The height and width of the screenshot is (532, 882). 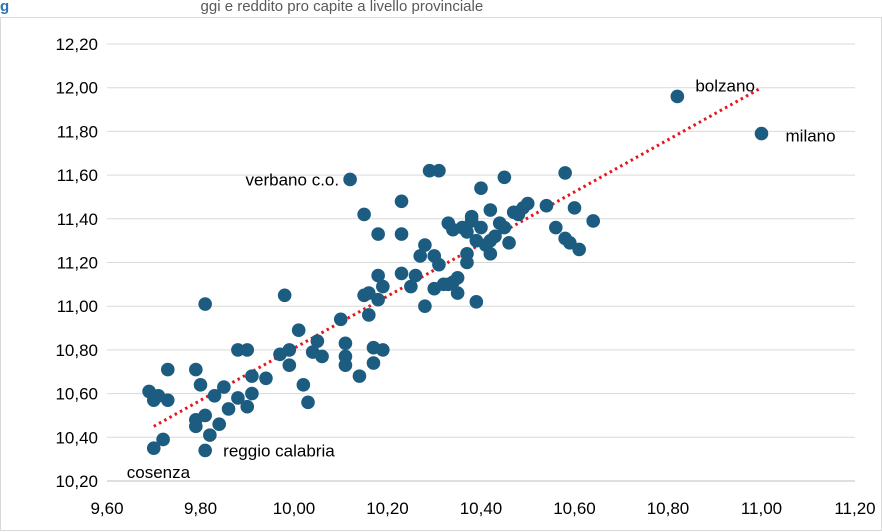 I want to click on x-tick-label: 10,40, so click(x=481, y=508).